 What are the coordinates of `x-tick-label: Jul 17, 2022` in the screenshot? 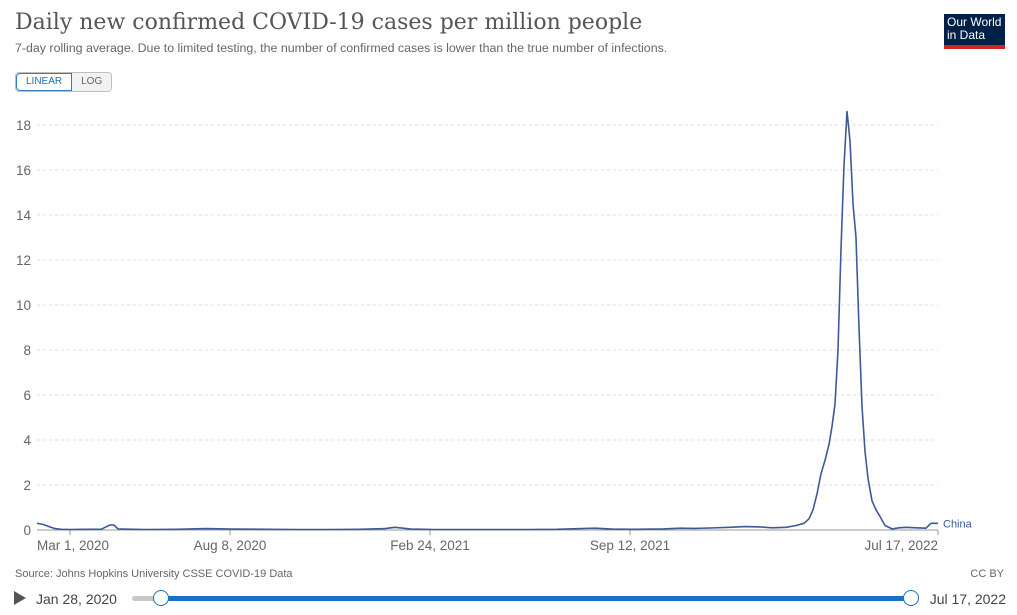 It's located at (901, 545).